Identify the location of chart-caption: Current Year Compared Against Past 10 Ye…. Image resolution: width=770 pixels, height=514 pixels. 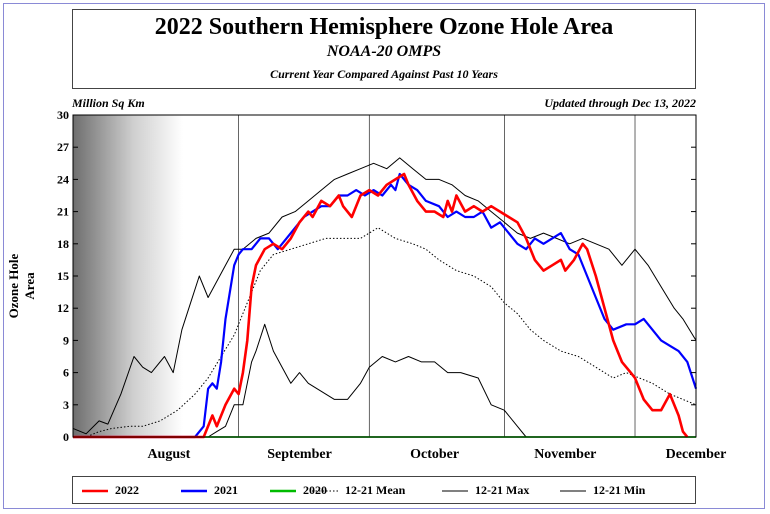
(384, 74).